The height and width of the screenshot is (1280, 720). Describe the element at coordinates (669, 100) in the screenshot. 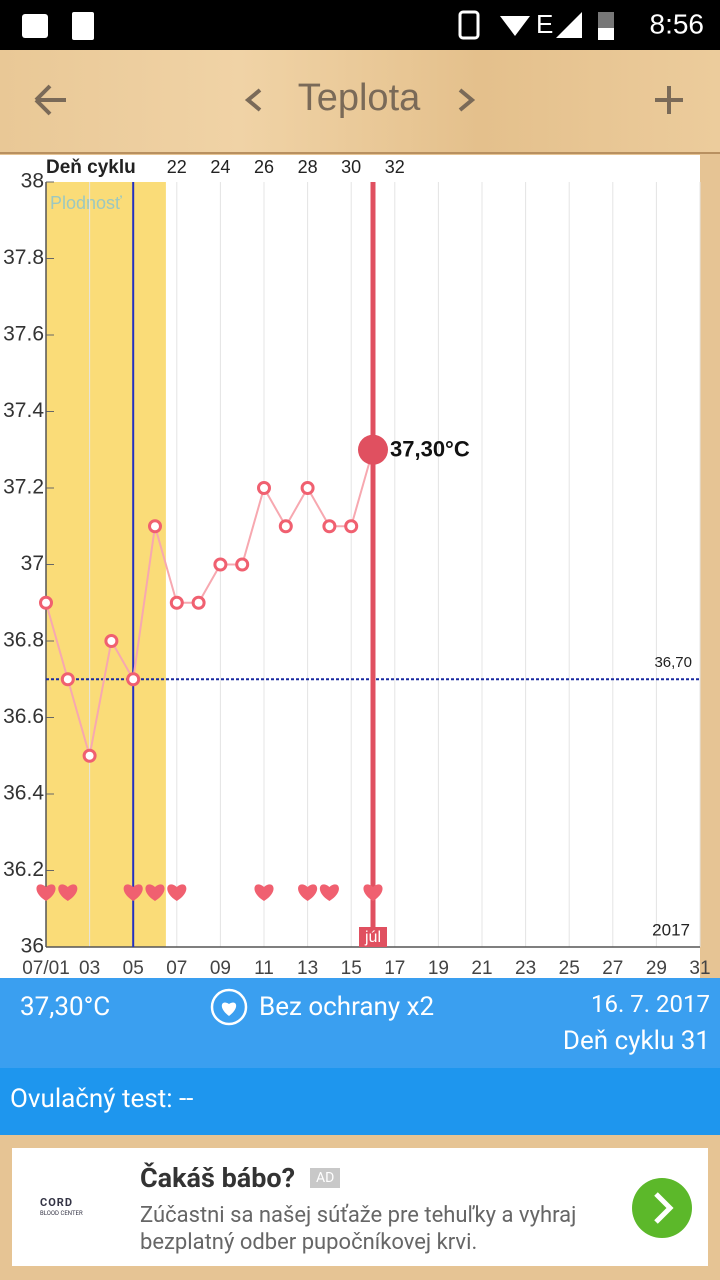

I see `add-button` at that location.